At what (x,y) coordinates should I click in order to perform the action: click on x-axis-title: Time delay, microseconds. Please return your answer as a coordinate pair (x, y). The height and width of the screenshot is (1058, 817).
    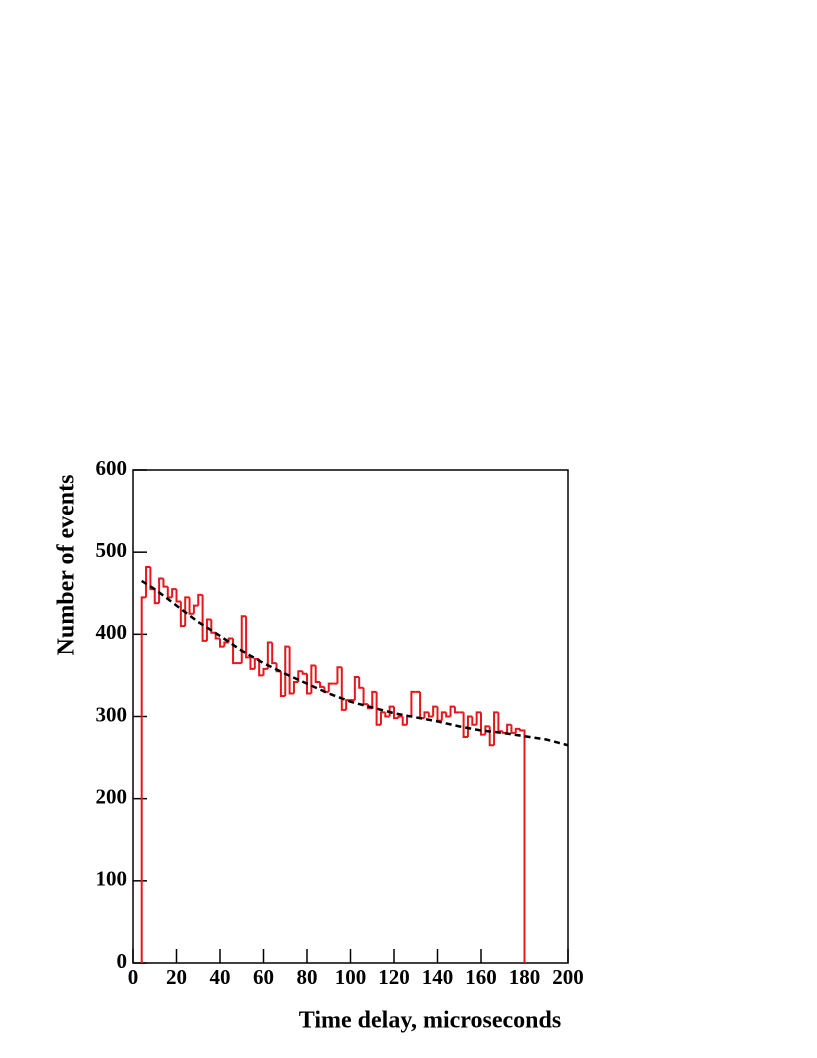
    Looking at the image, I should click on (430, 1021).